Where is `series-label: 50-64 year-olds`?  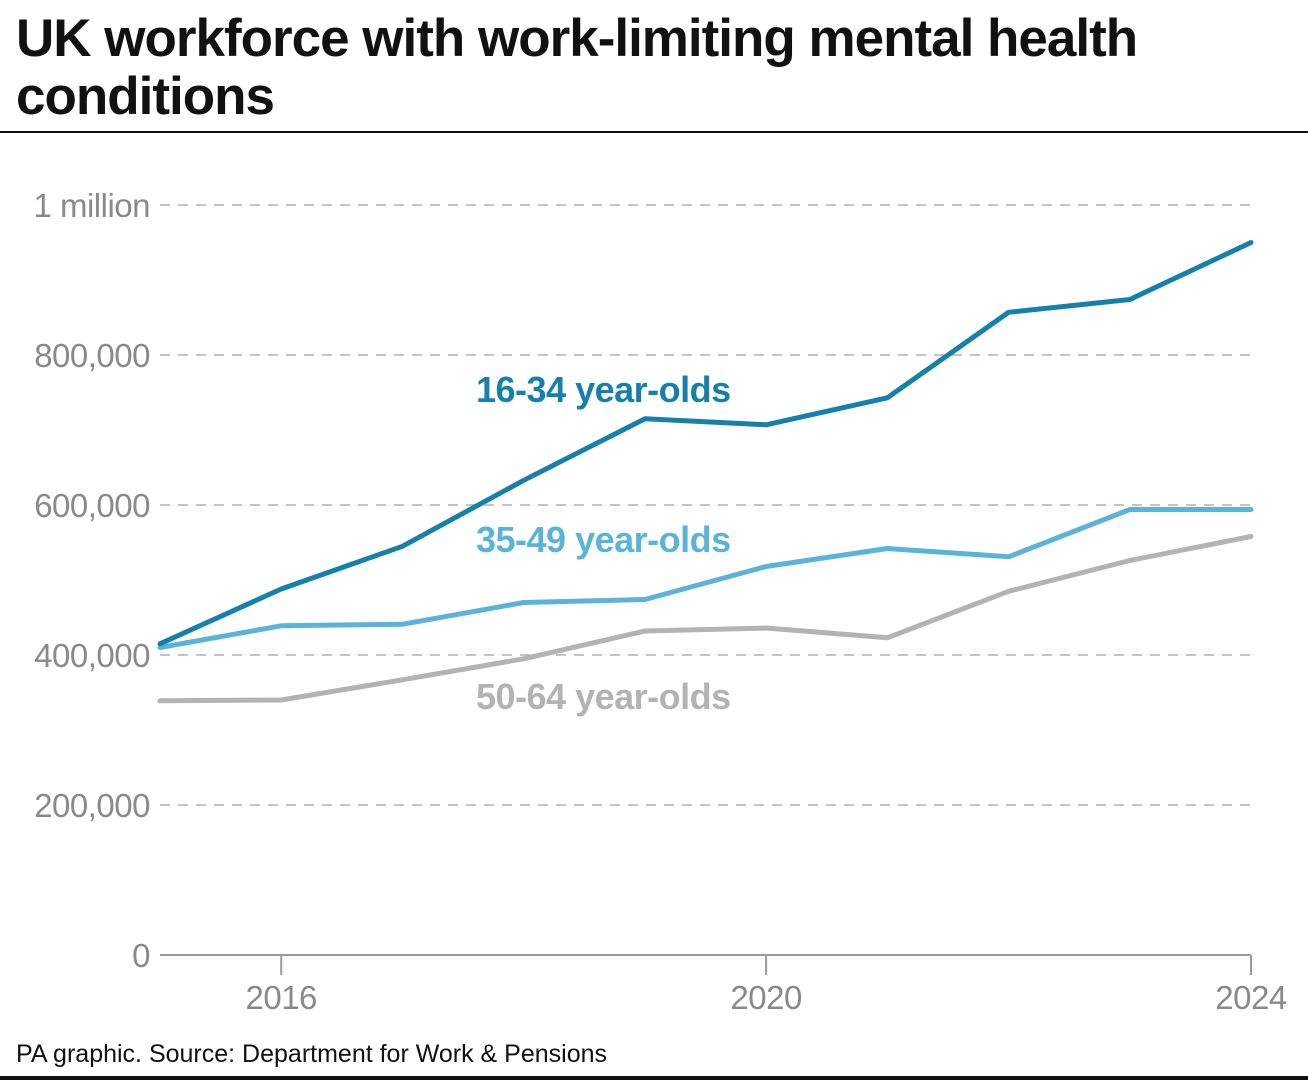 series-label: 50-64 year-olds is located at coordinates (603, 696).